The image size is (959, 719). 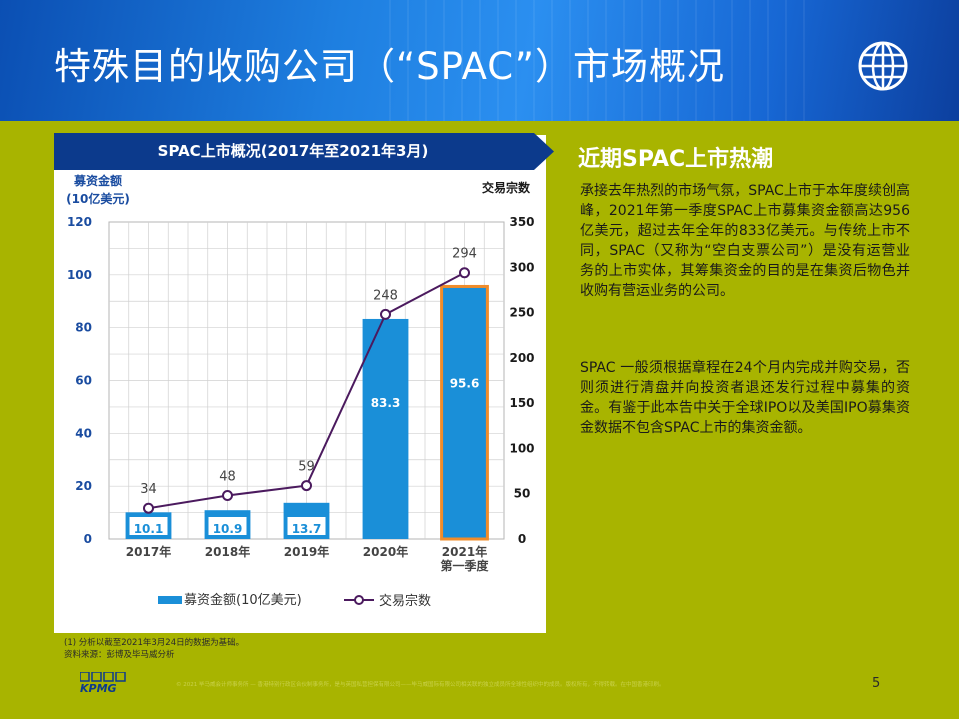 What do you see at coordinates (307, 529) in the screenshot?
I see `bar-value-label: 13.7` at bounding box center [307, 529].